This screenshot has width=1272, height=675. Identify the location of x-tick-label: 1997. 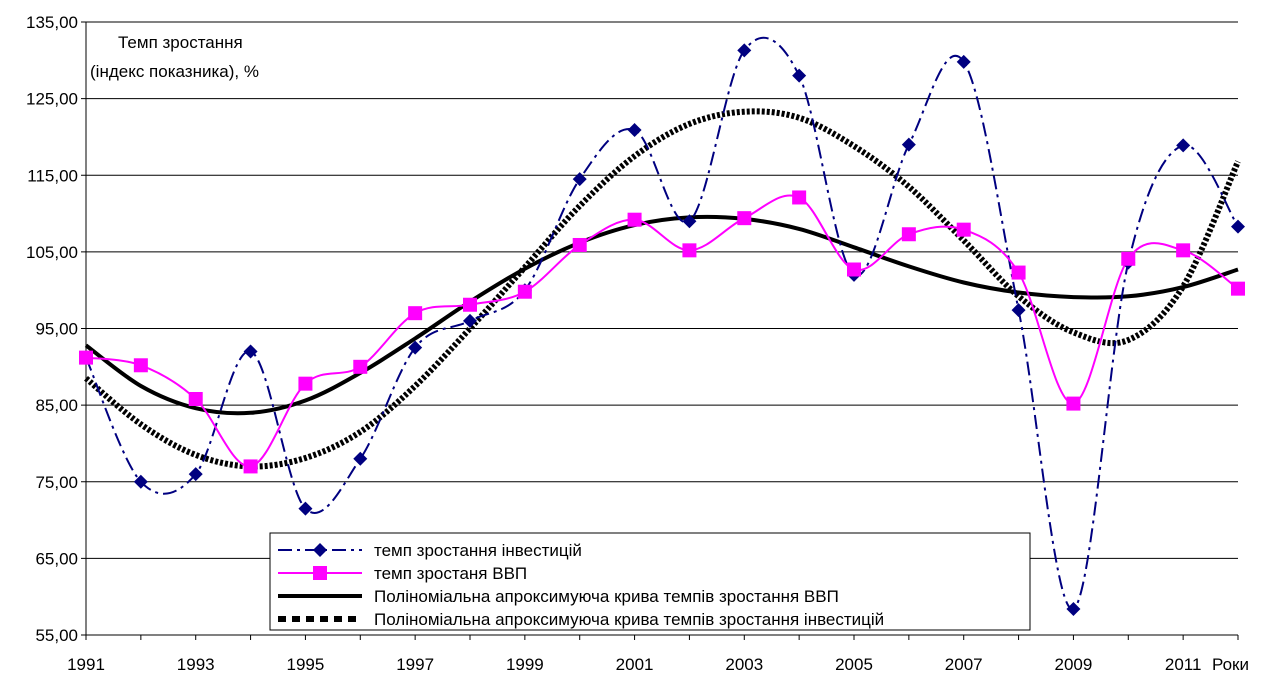
(415, 664).